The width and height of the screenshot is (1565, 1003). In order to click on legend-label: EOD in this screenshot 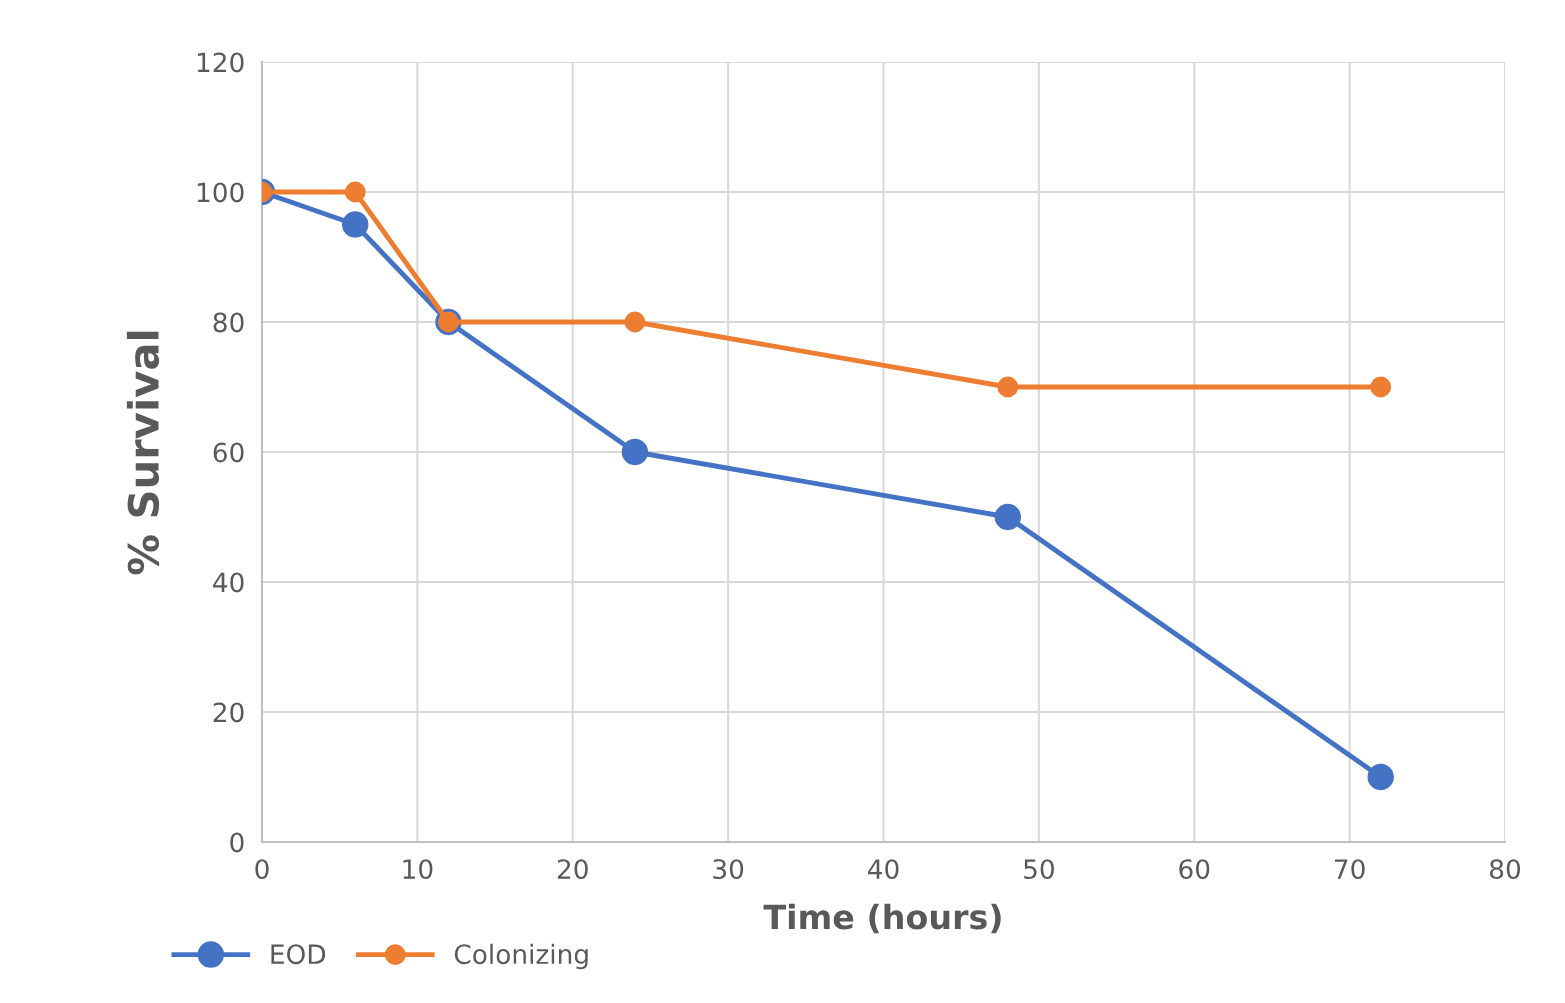, I will do `click(298, 954)`.